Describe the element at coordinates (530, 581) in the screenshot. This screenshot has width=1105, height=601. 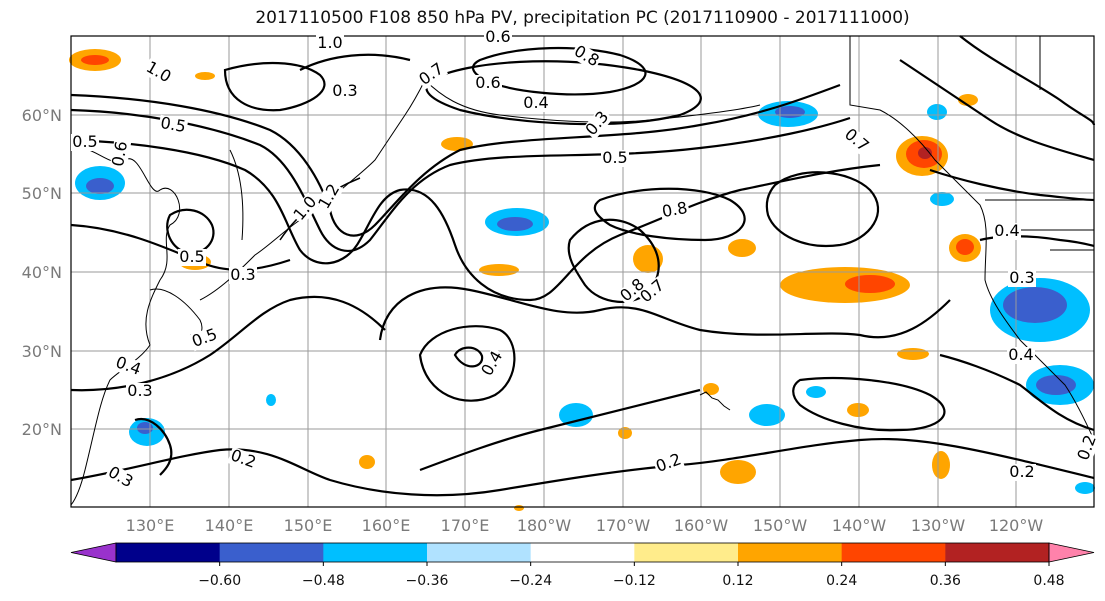
I see `colorbar-tick-label: −0.24` at that location.